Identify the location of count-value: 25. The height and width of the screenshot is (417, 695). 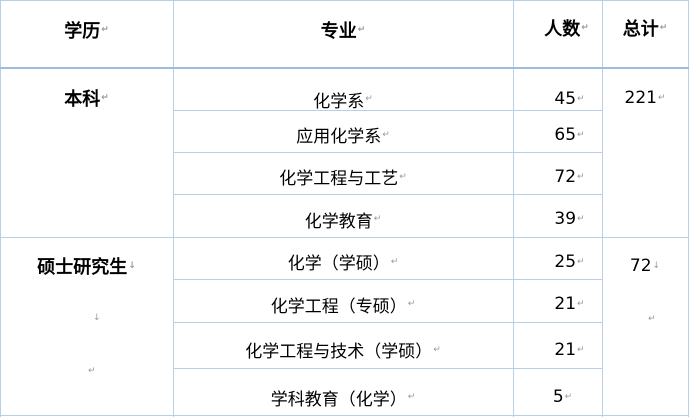
(565, 261).